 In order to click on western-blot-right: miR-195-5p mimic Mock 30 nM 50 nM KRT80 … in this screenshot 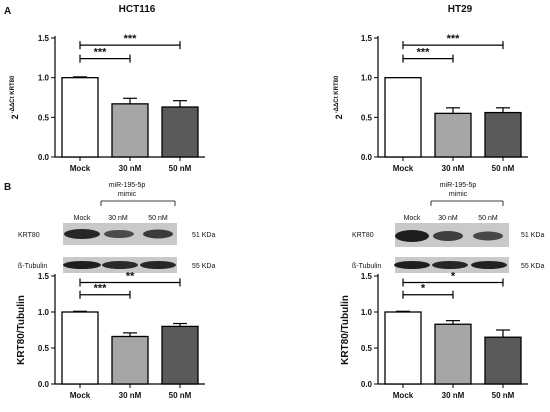, I will do `click(448, 227)`.